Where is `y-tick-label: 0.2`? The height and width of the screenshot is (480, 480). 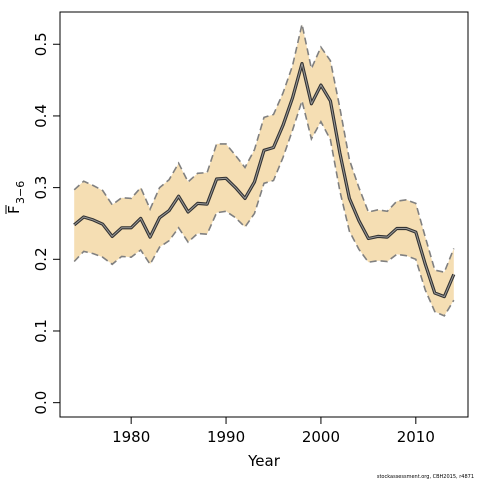 y-tick-label: 0.2 is located at coordinates (41, 259).